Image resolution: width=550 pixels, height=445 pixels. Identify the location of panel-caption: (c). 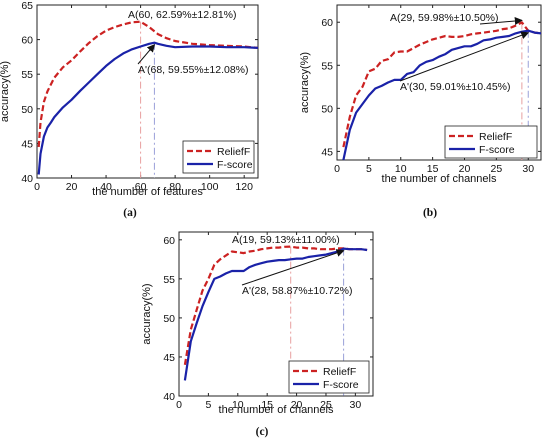
(262, 432).